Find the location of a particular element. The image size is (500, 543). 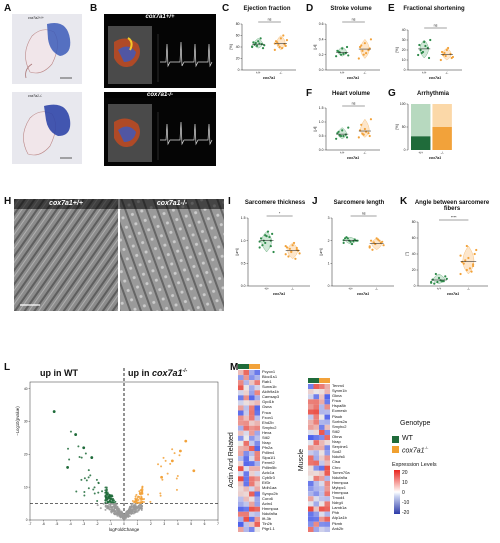

gene-label: Obna is located at coordinates (337, 436).